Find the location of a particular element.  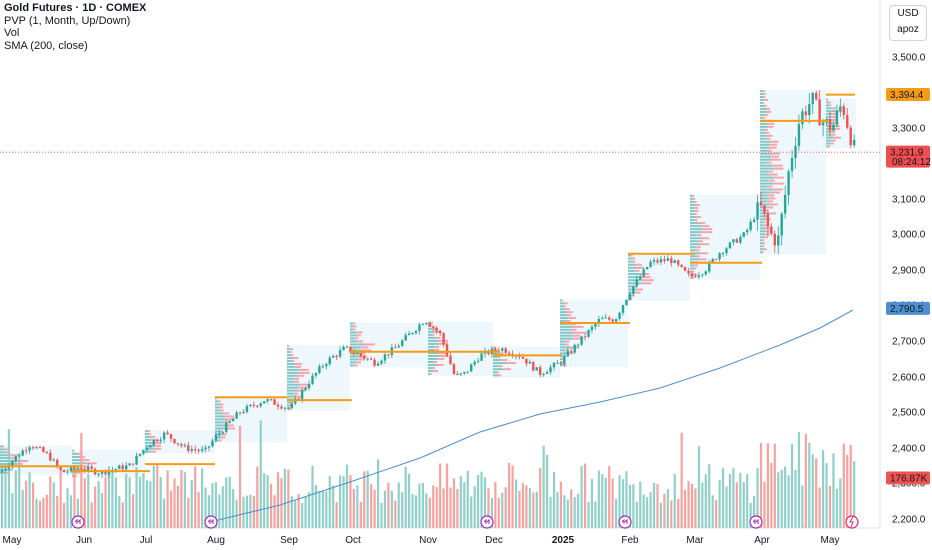

pvp-indicator-label: PVP (1, Month, Up/Down) is located at coordinates (67, 20).